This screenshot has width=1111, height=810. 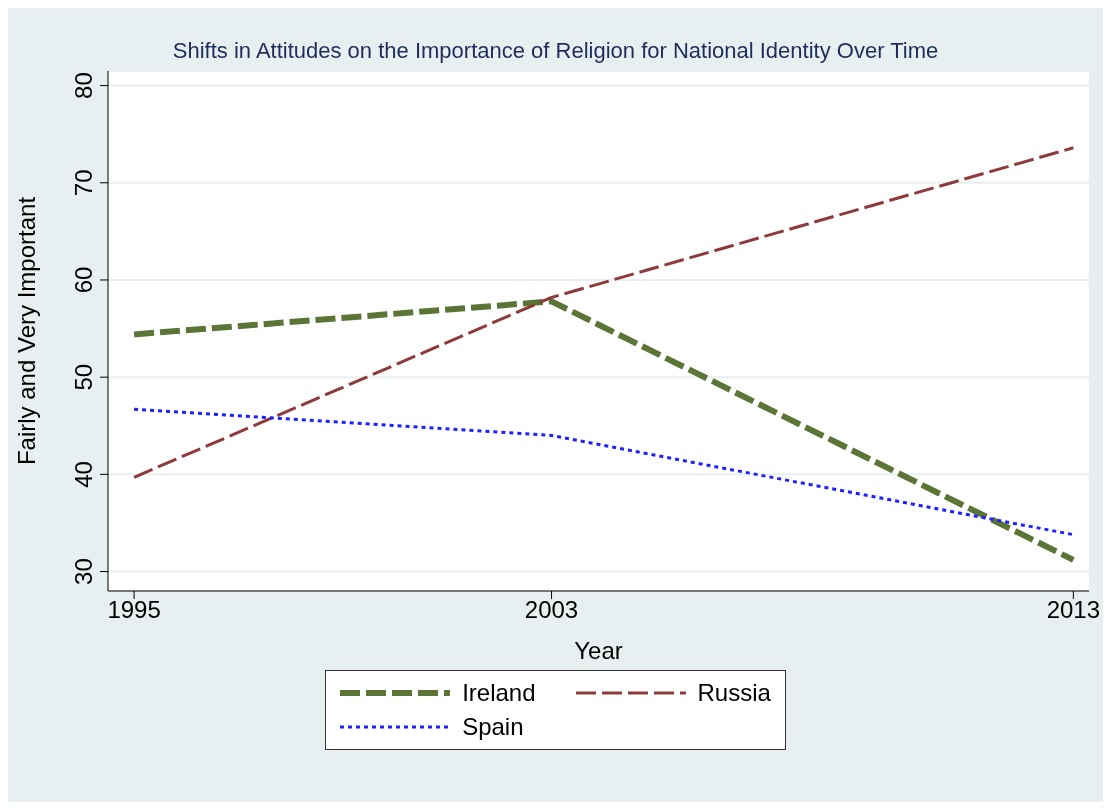 I want to click on x-tick-label: 1995, so click(x=134, y=610).